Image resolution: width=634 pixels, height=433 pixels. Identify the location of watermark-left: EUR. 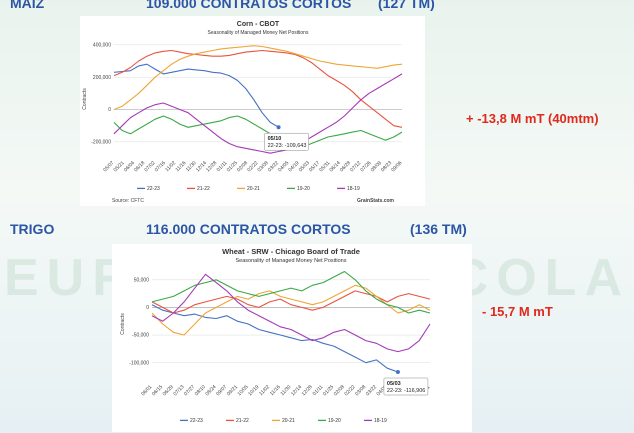
(71, 278).